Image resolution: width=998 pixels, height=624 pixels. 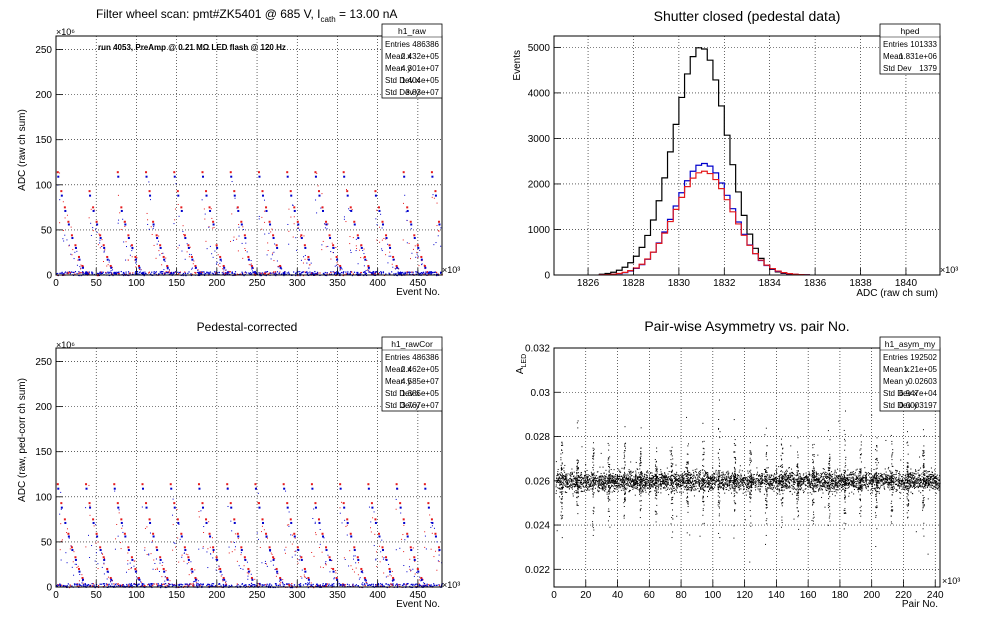 I want to click on x-tick-label: 0, so click(x=56, y=595).